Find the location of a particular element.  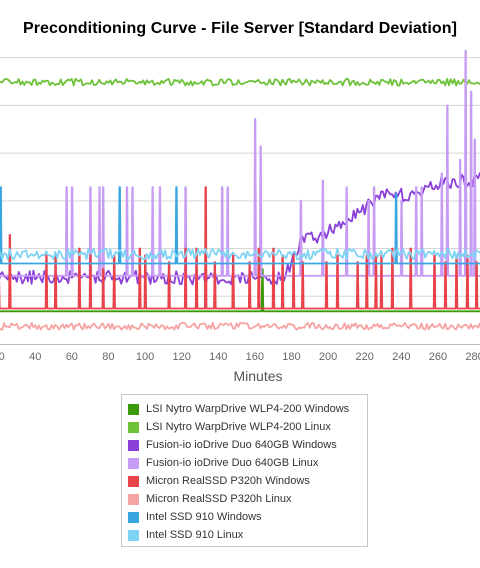

legend-label: LSI Nytro WarpDrive WLP4-200 Windows is located at coordinates (248, 409).